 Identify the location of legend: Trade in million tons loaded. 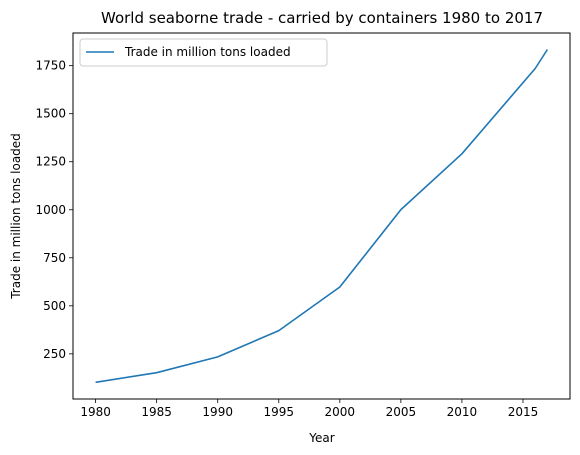
(203, 52).